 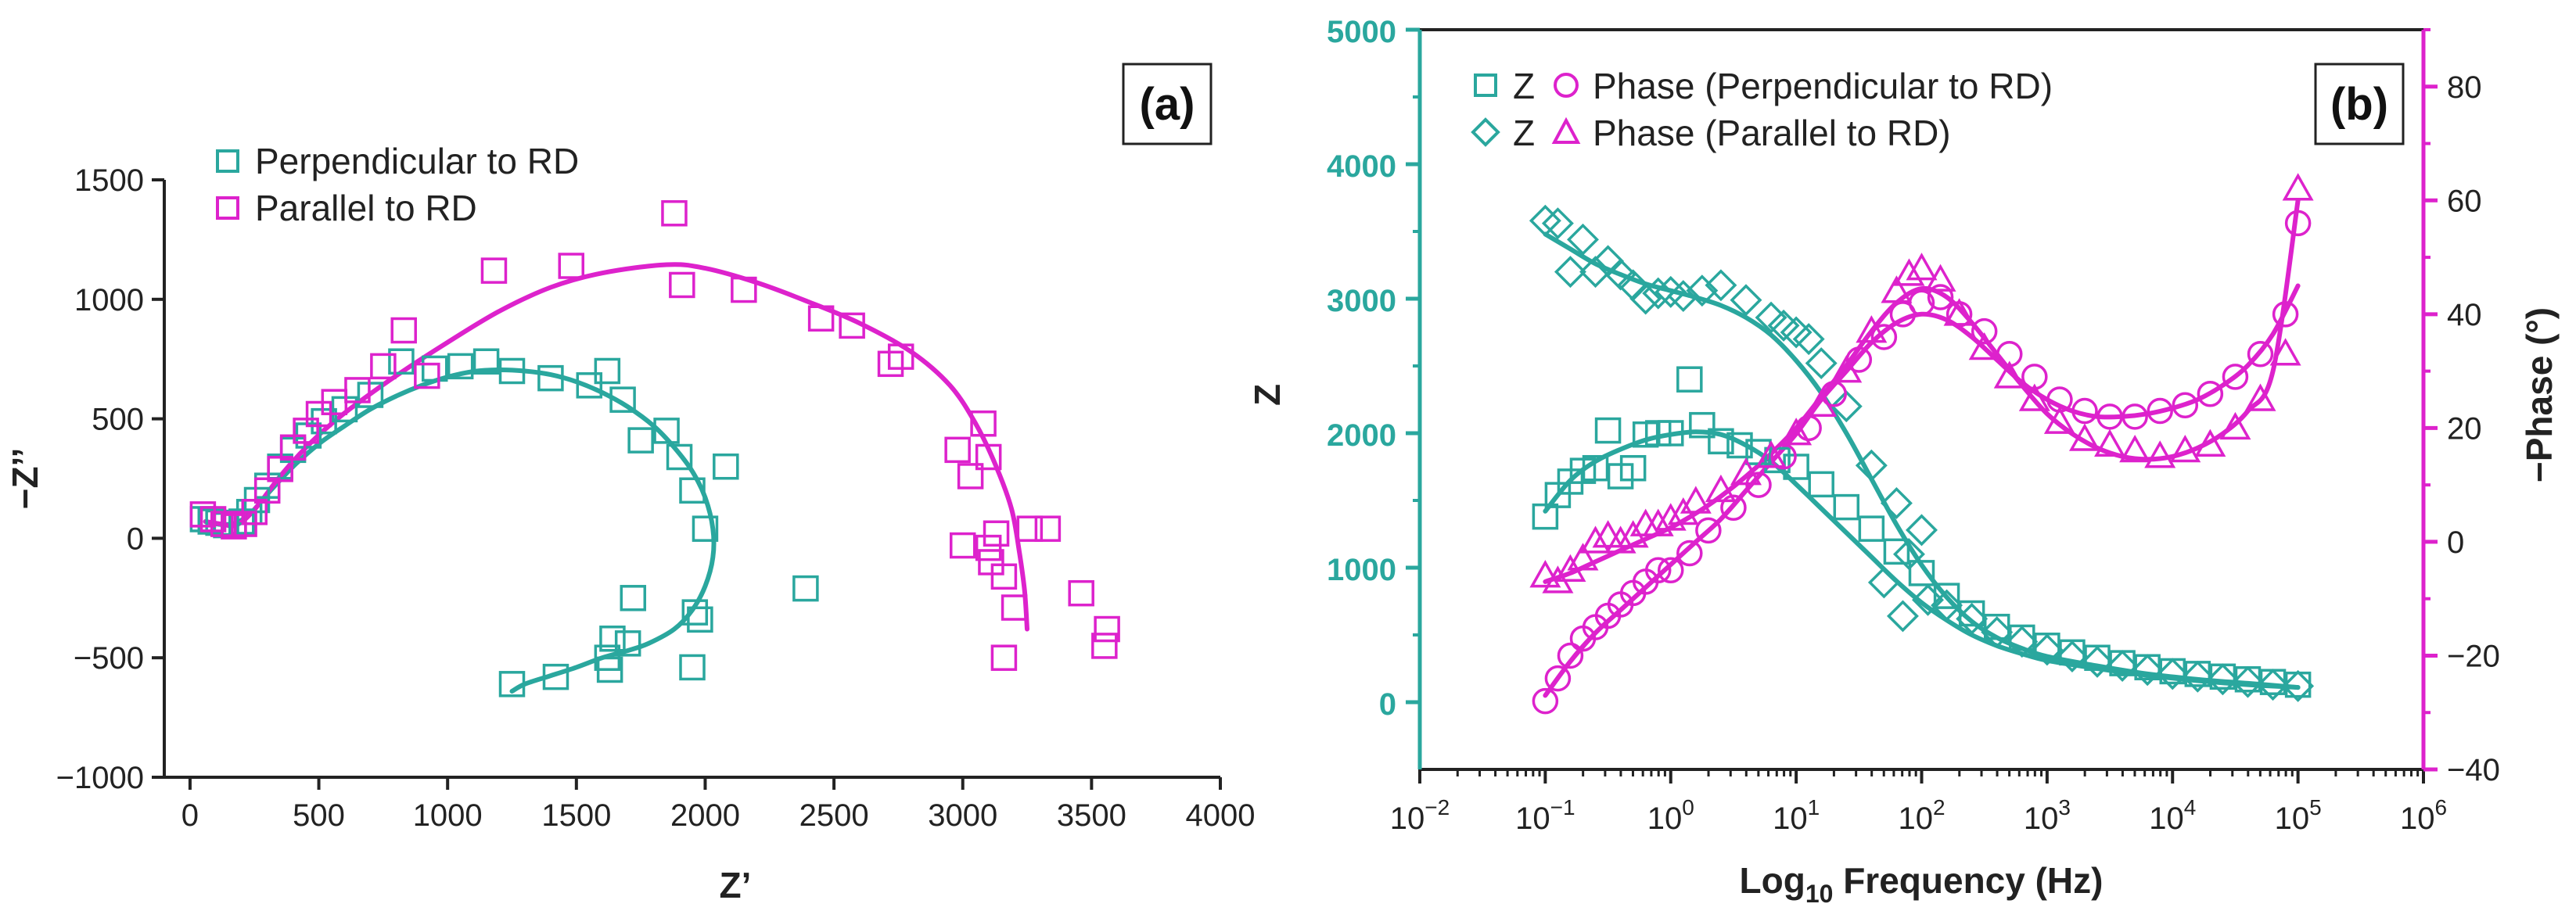 I want to click on panel-b-y-tick-label: 1000, so click(x=1361, y=570).